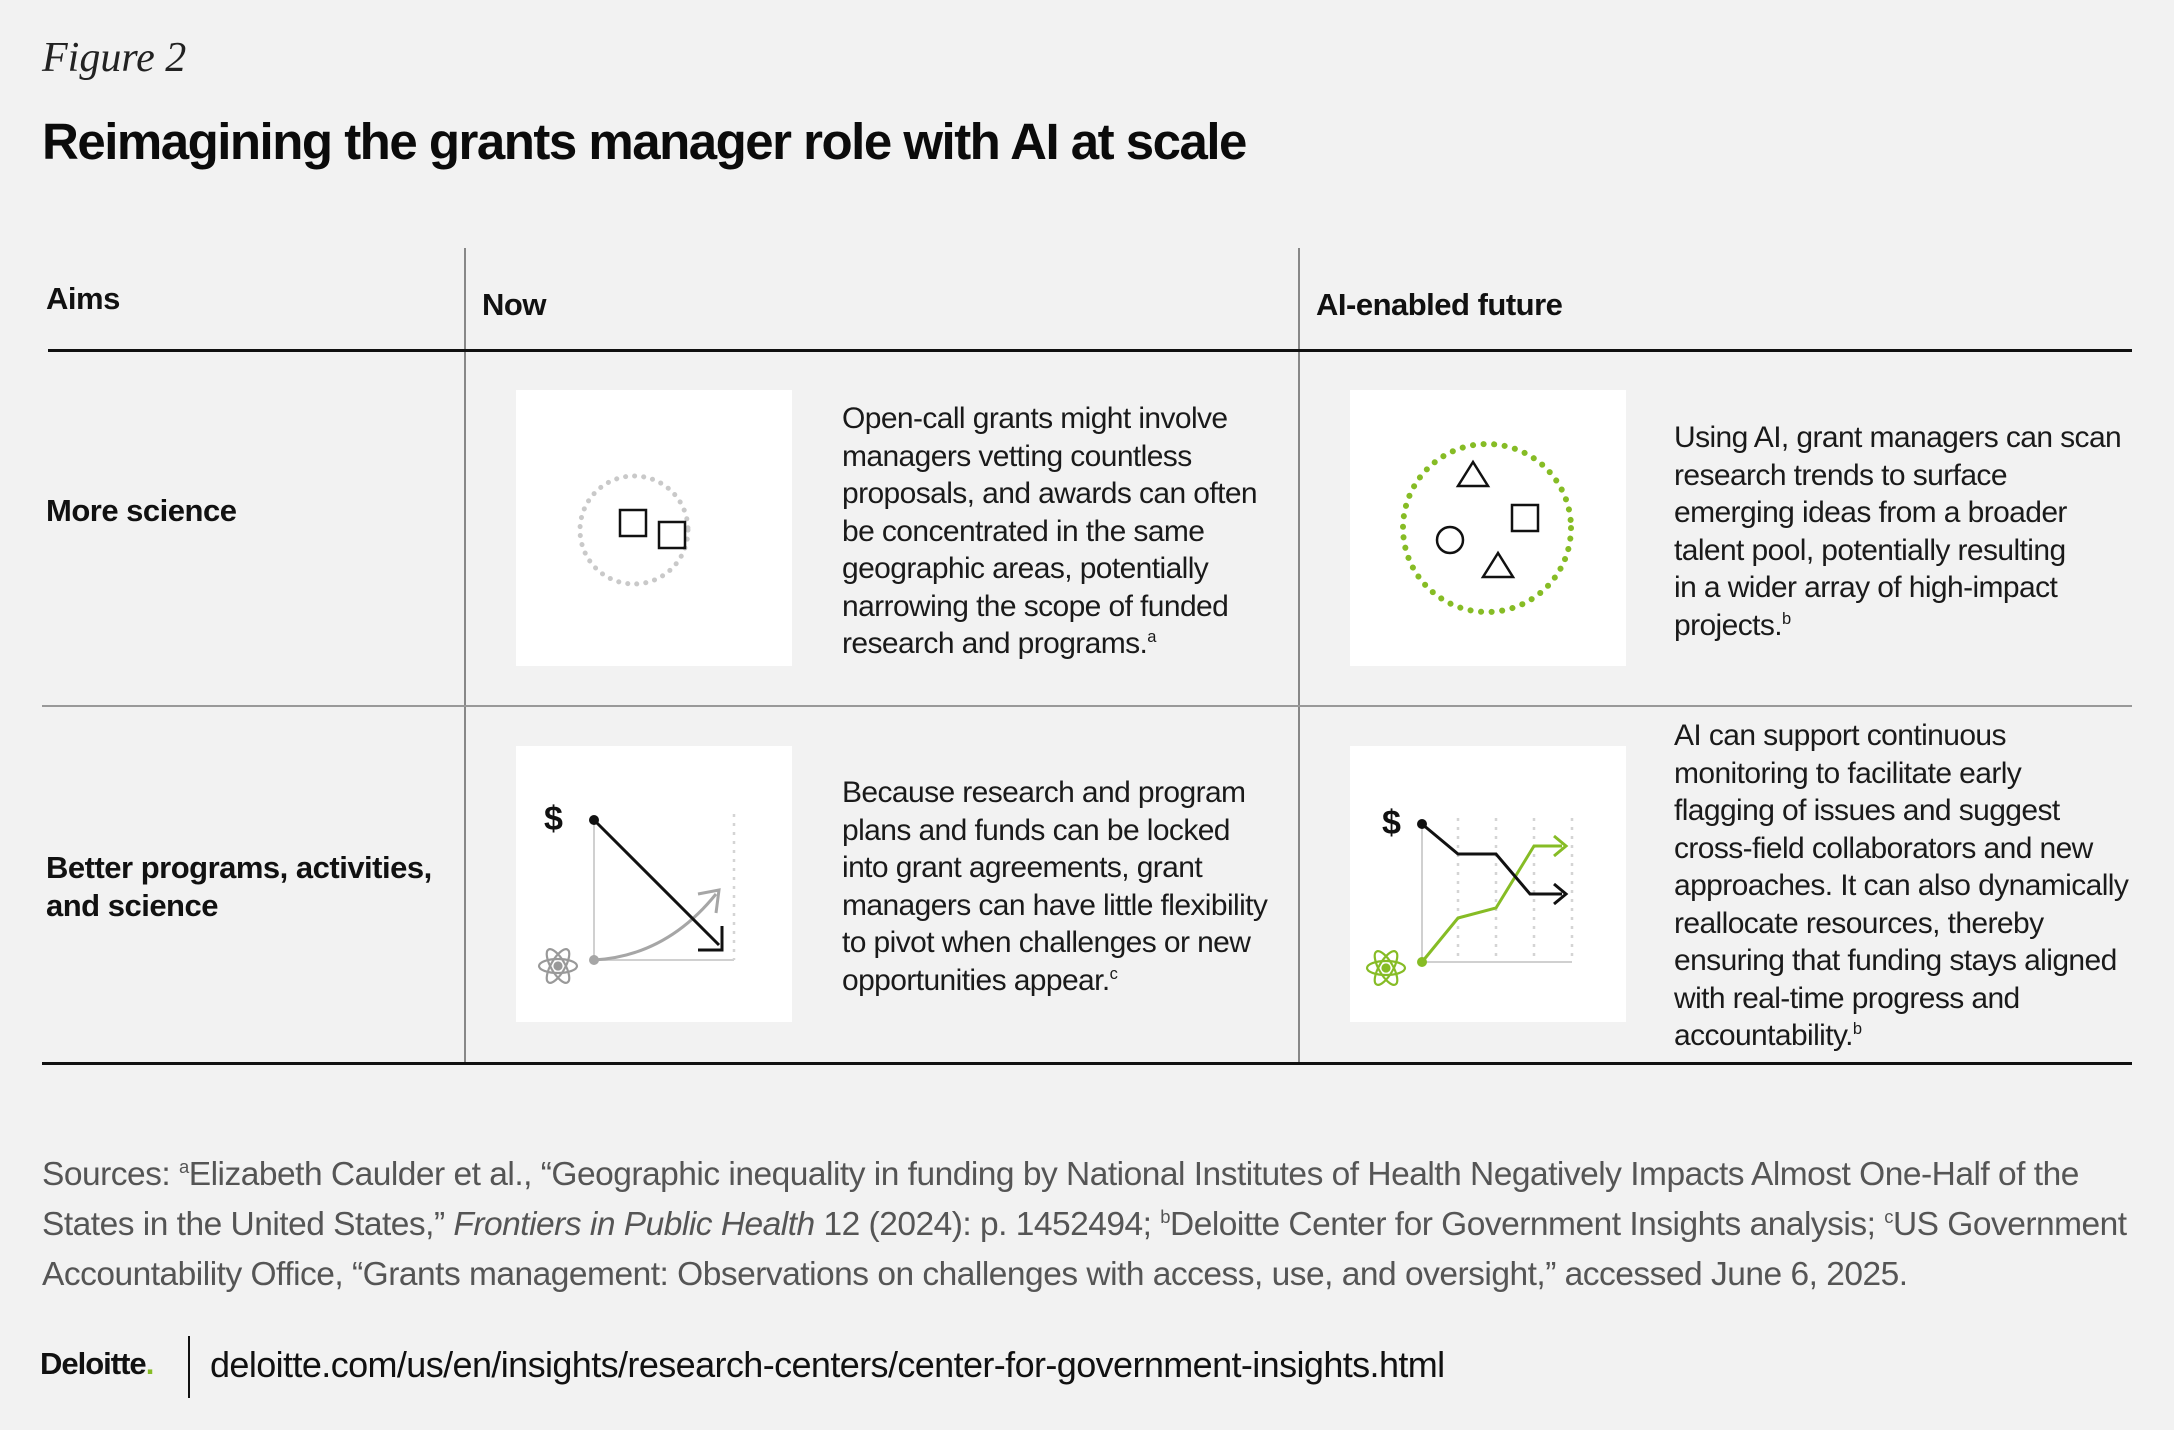 The image size is (2174, 1430). I want to click on row-divider, so click(1087, 706).